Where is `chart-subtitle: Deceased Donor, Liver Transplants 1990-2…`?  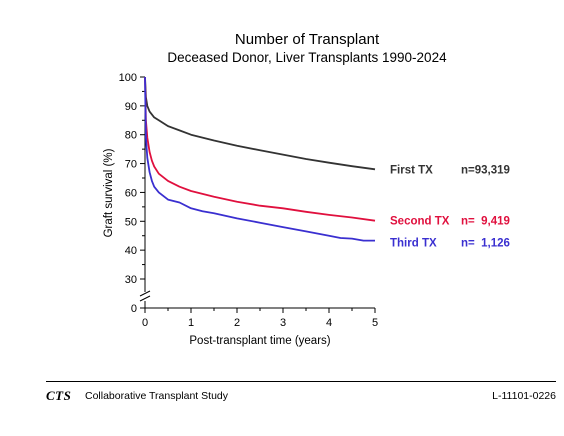 chart-subtitle: Deceased Donor, Liver Transplants 1990-2… is located at coordinates (307, 57).